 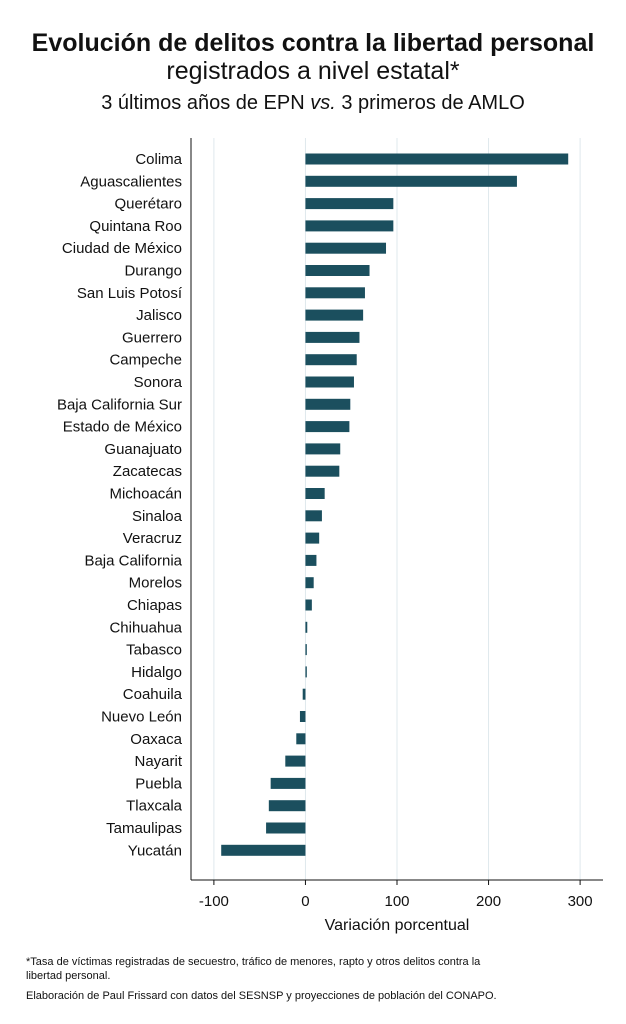 I want to click on category-label: Aguascalientes, so click(x=131, y=181).